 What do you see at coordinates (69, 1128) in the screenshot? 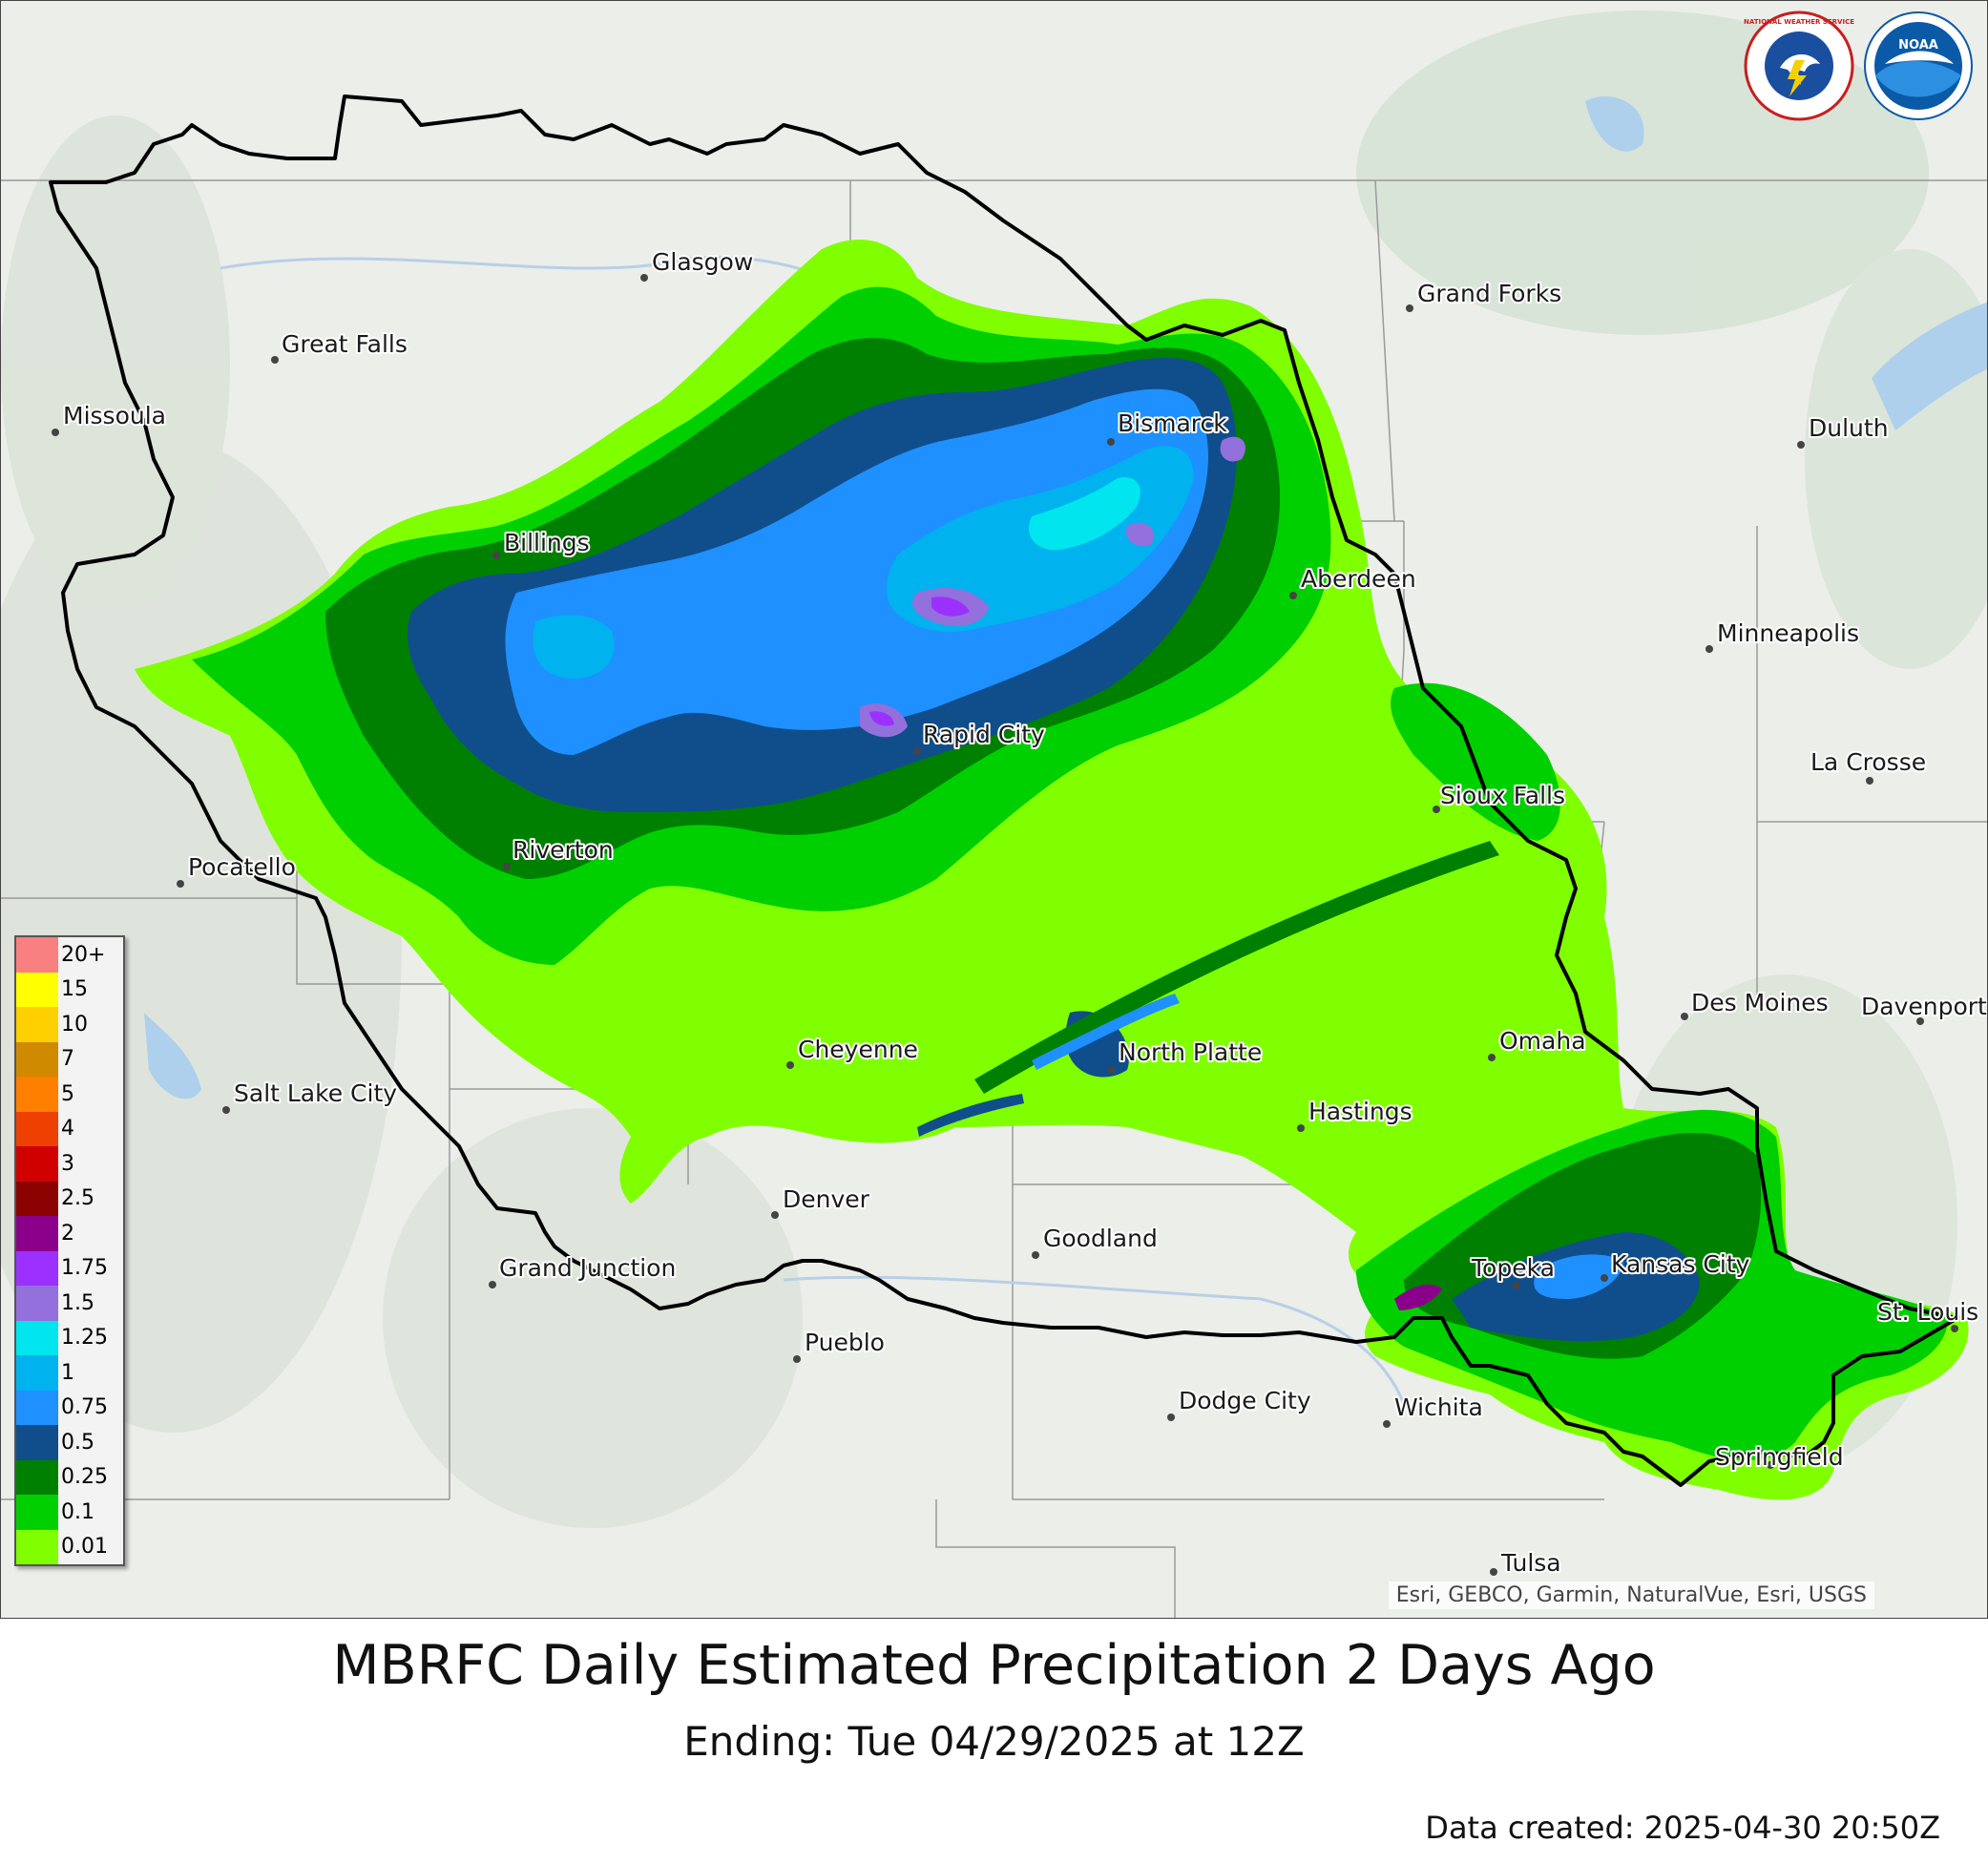
I see `legend-row: 4` at bounding box center [69, 1128].